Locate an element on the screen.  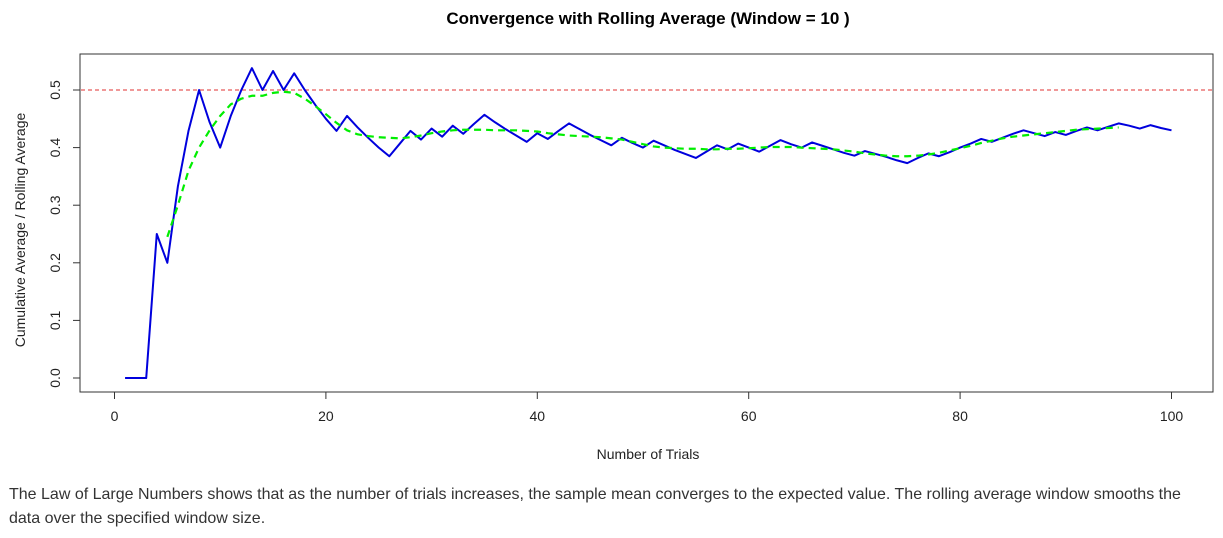
y-tick-label: 0.1 is located at coordinates (55, 320).